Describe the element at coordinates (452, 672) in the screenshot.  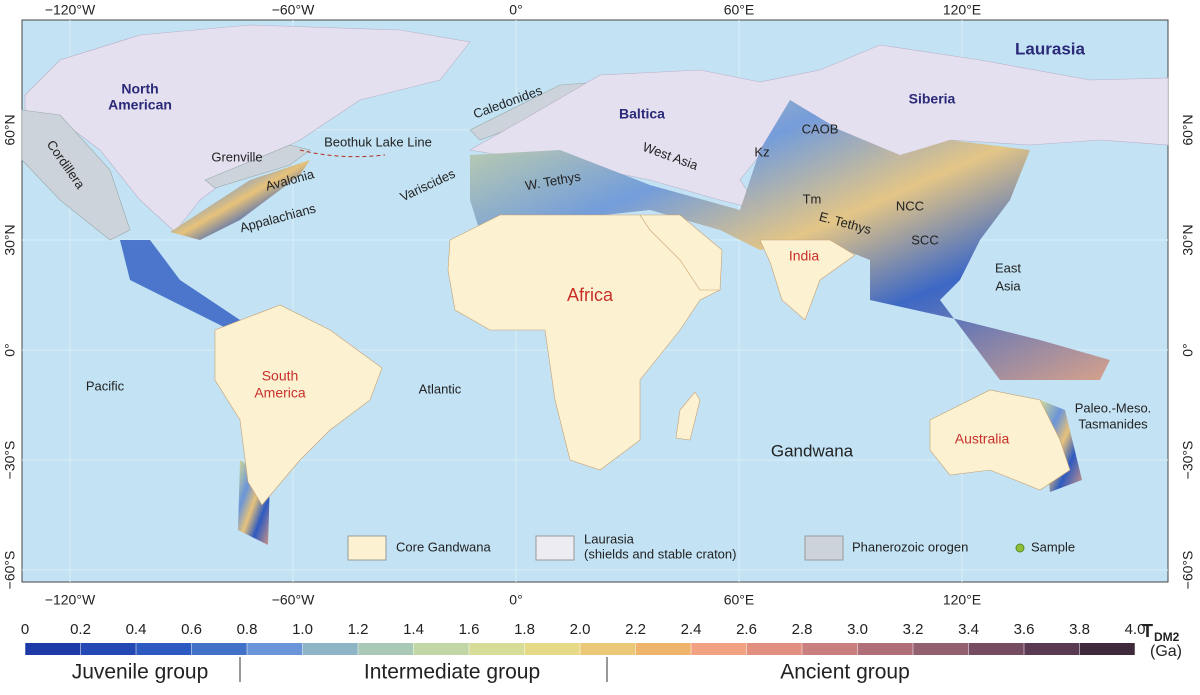
I see `group-label: Intermediate group` at that location.